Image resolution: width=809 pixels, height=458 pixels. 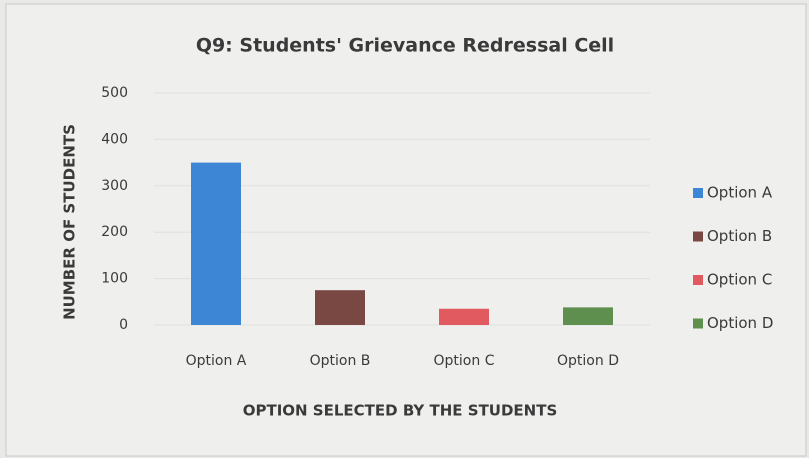 I want to click on legend-label: Option D, so click(x=740, y=323).